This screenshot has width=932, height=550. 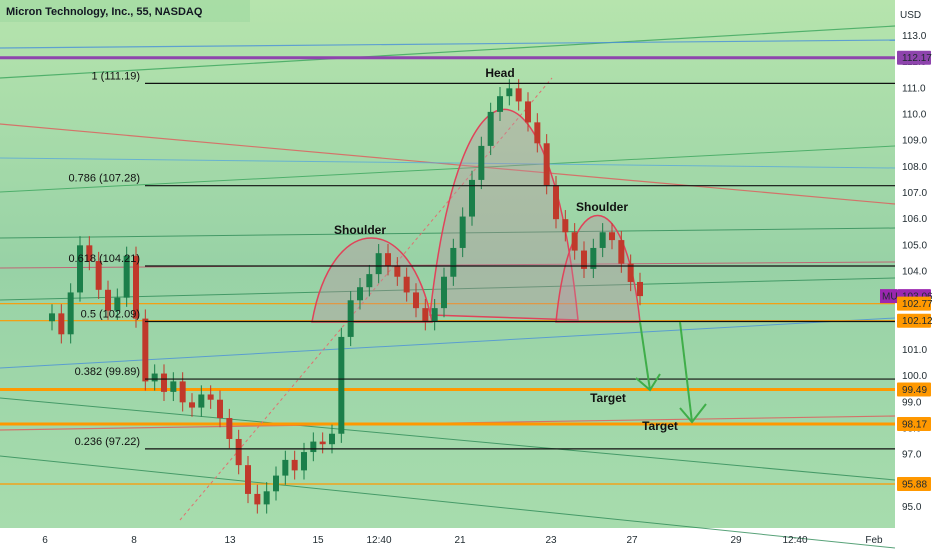 I want to click on x-tick-label: 23, so click(x=551, y=540).